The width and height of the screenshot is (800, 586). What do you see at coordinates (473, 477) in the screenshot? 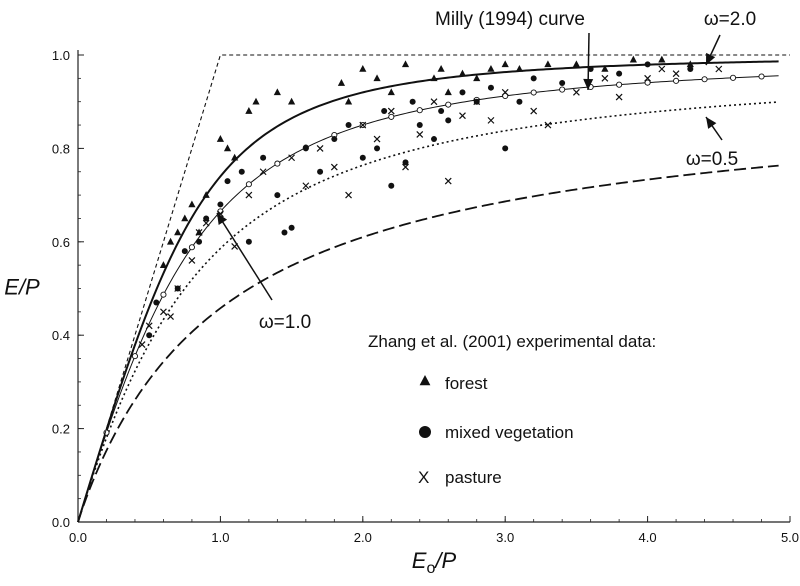
I see `legend-pasture-label: pasture` at bounding box center [473, 477].